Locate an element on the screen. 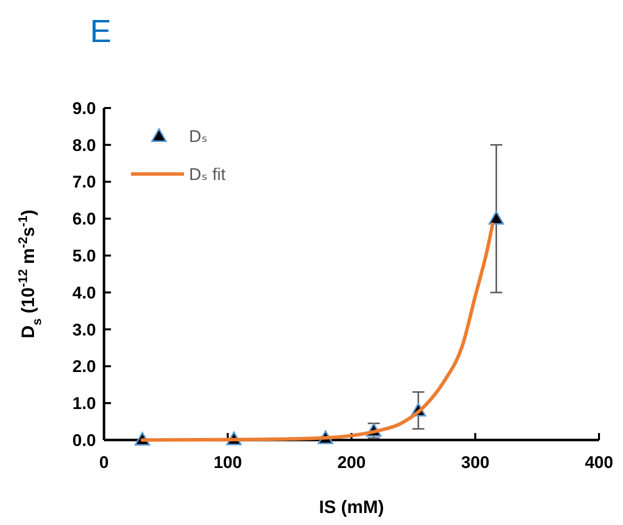  y-tick-label: 1.0 is located at coordinates (84, 404).